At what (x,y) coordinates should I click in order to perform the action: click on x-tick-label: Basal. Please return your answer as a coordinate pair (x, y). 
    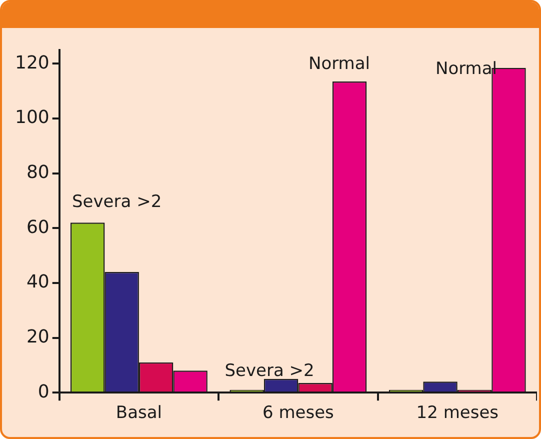
    Looking at the image, I should click on (139, 413).